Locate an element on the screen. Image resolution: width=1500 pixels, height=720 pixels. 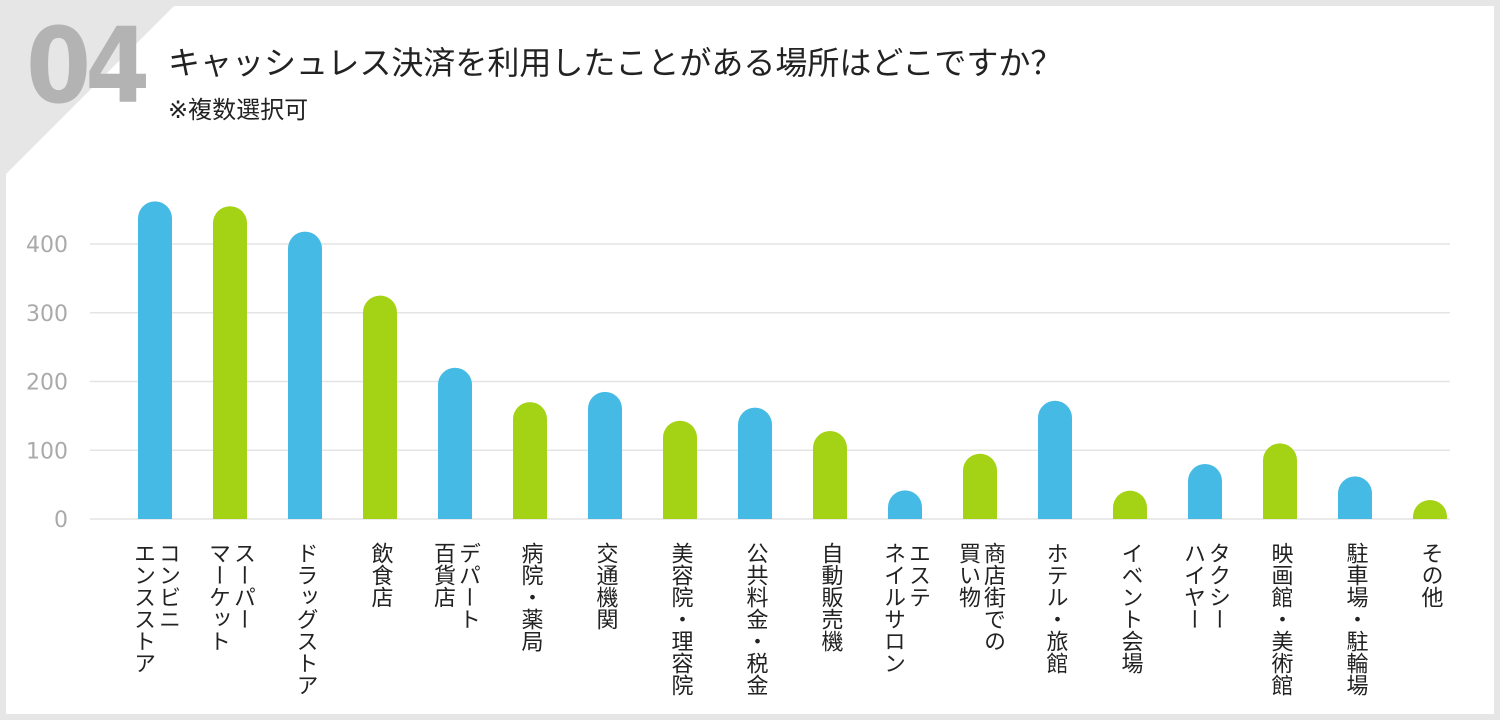
x-category-label: 映画館・美術館 is located at coordinates (1281, 619).